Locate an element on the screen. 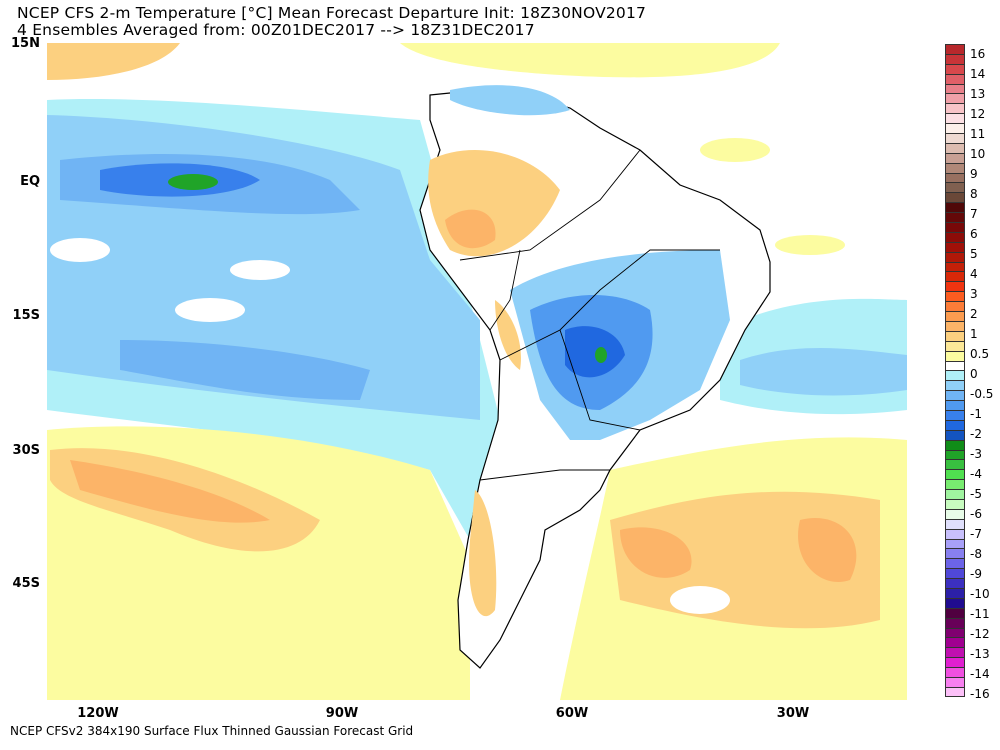  colorbar-label: -1 is located at coordinates (976, 414).